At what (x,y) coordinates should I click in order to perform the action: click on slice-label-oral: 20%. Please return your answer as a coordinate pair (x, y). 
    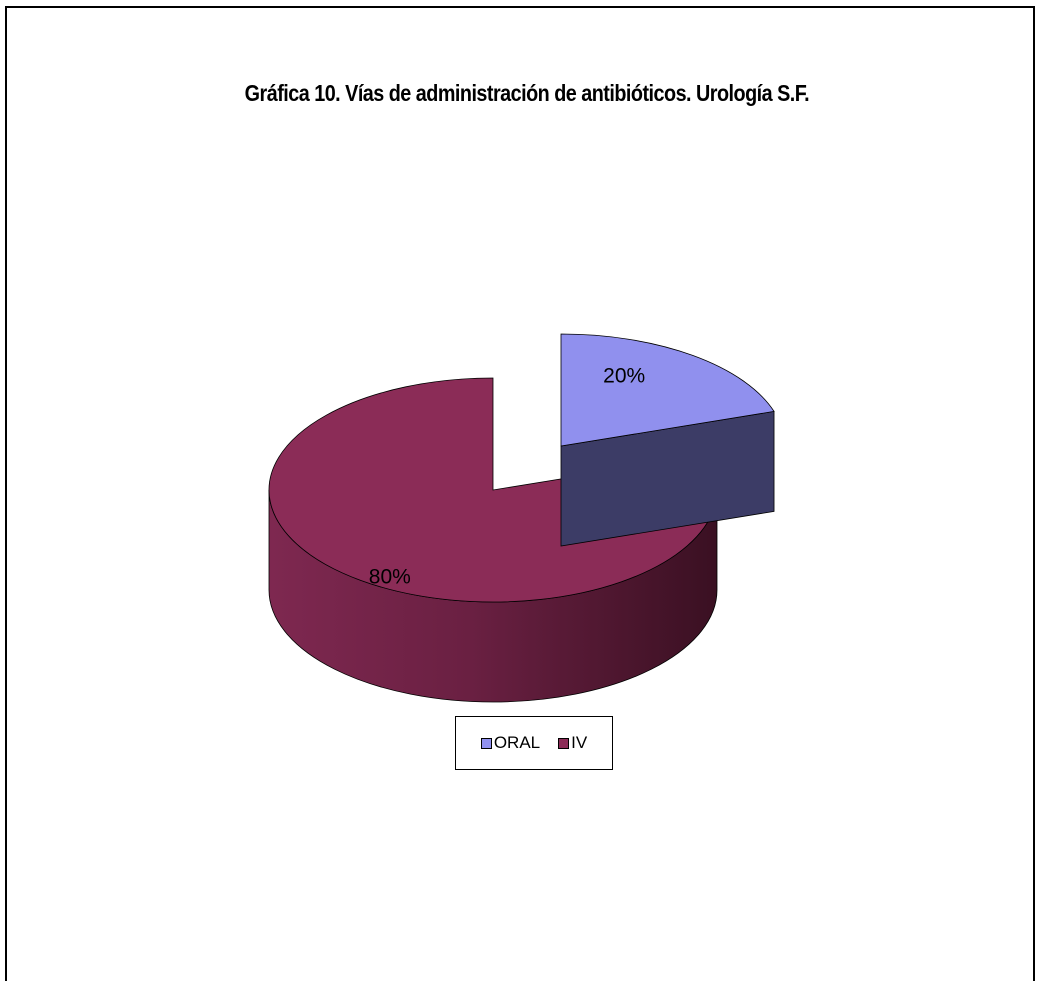
    Looking at the image, I should click on (624, 376).